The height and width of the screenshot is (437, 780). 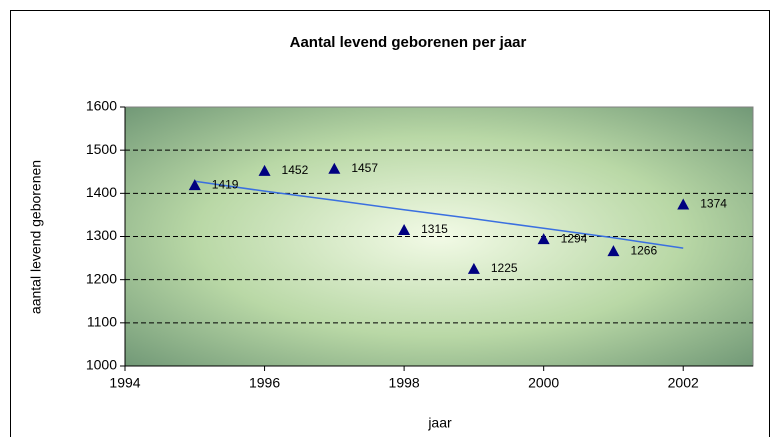 What do you see at coordinates (404, 383) in the screenshot?
I see `x-tick-label: 1998` at bounding box center [404, 383].